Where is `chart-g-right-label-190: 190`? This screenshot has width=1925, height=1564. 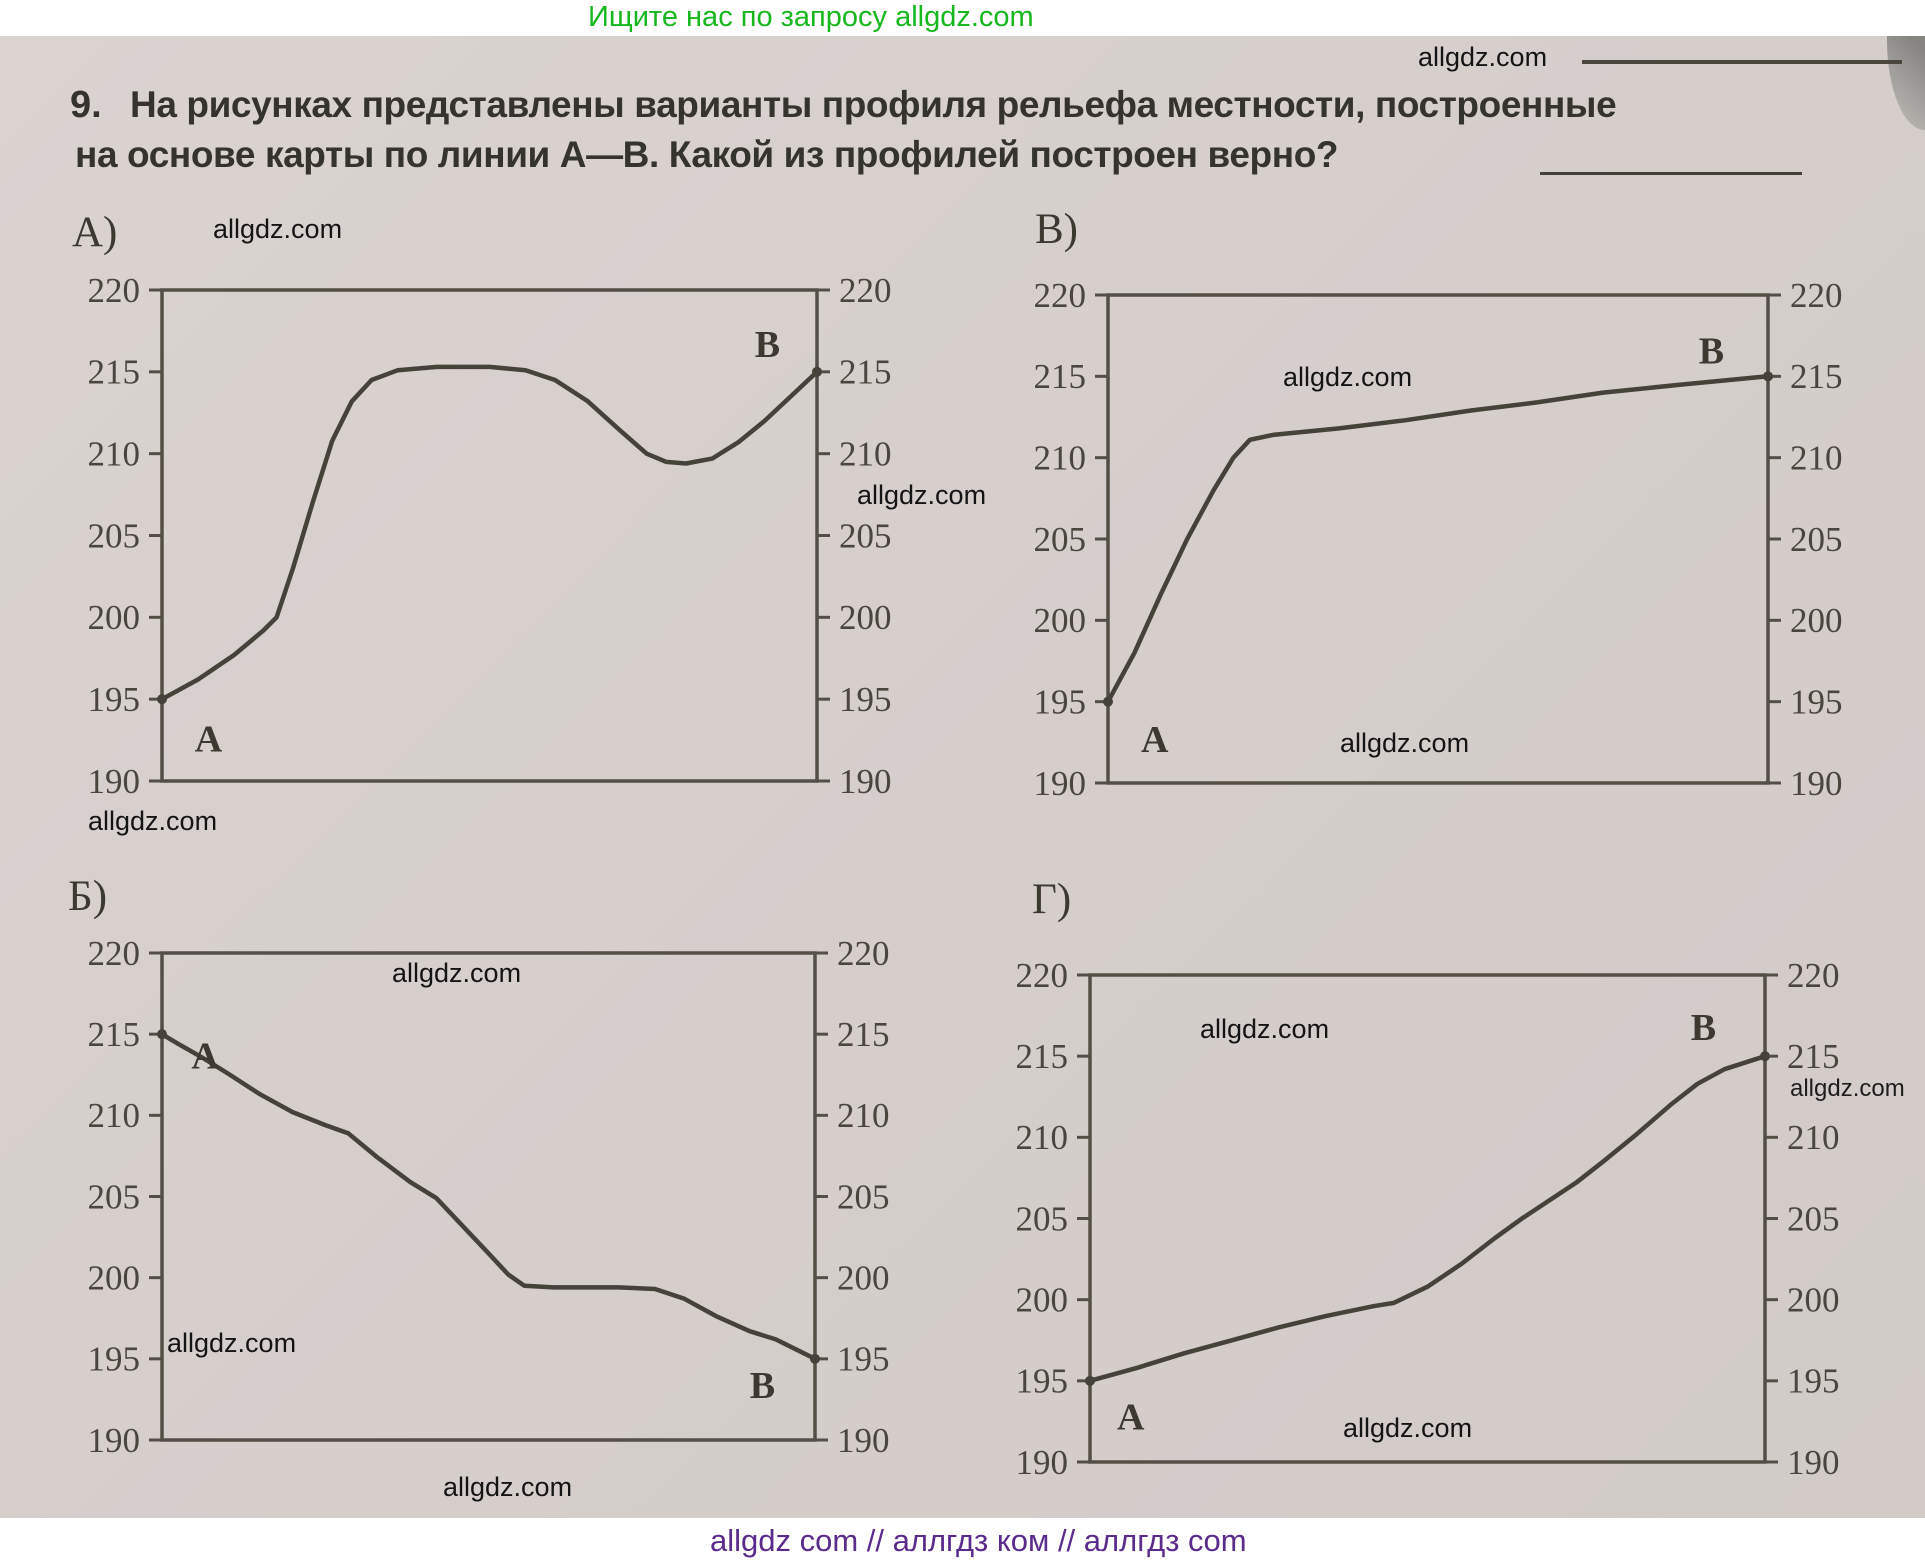
chart-g-right-label-190: 190 is located at coordinates (1813, 1462).